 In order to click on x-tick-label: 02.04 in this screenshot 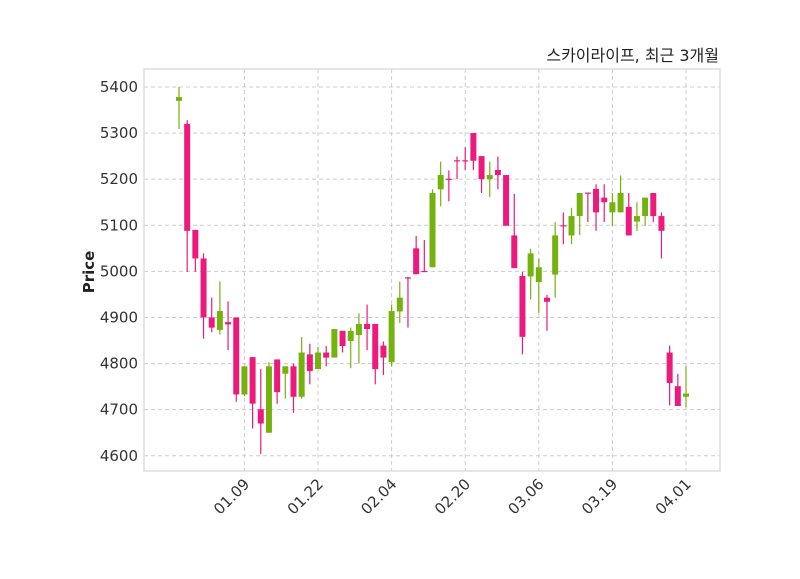, I will do `click(378, 496)`.